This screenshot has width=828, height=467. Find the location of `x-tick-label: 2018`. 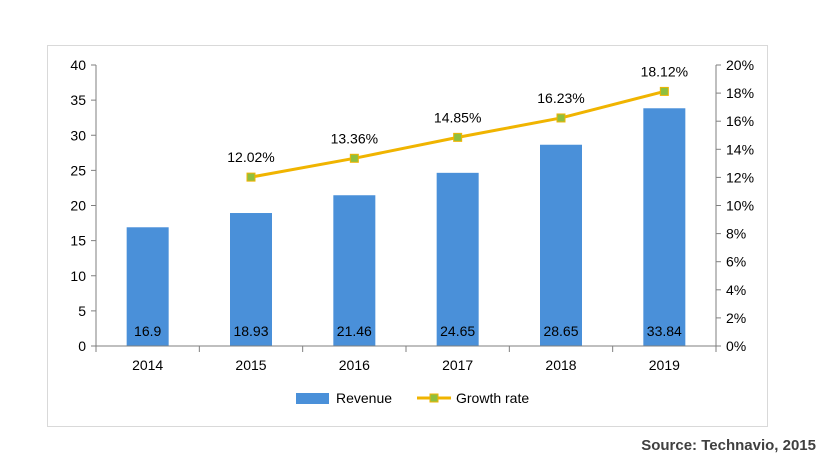

x-tick-label: 2018 is located at coordinates (560, 365).